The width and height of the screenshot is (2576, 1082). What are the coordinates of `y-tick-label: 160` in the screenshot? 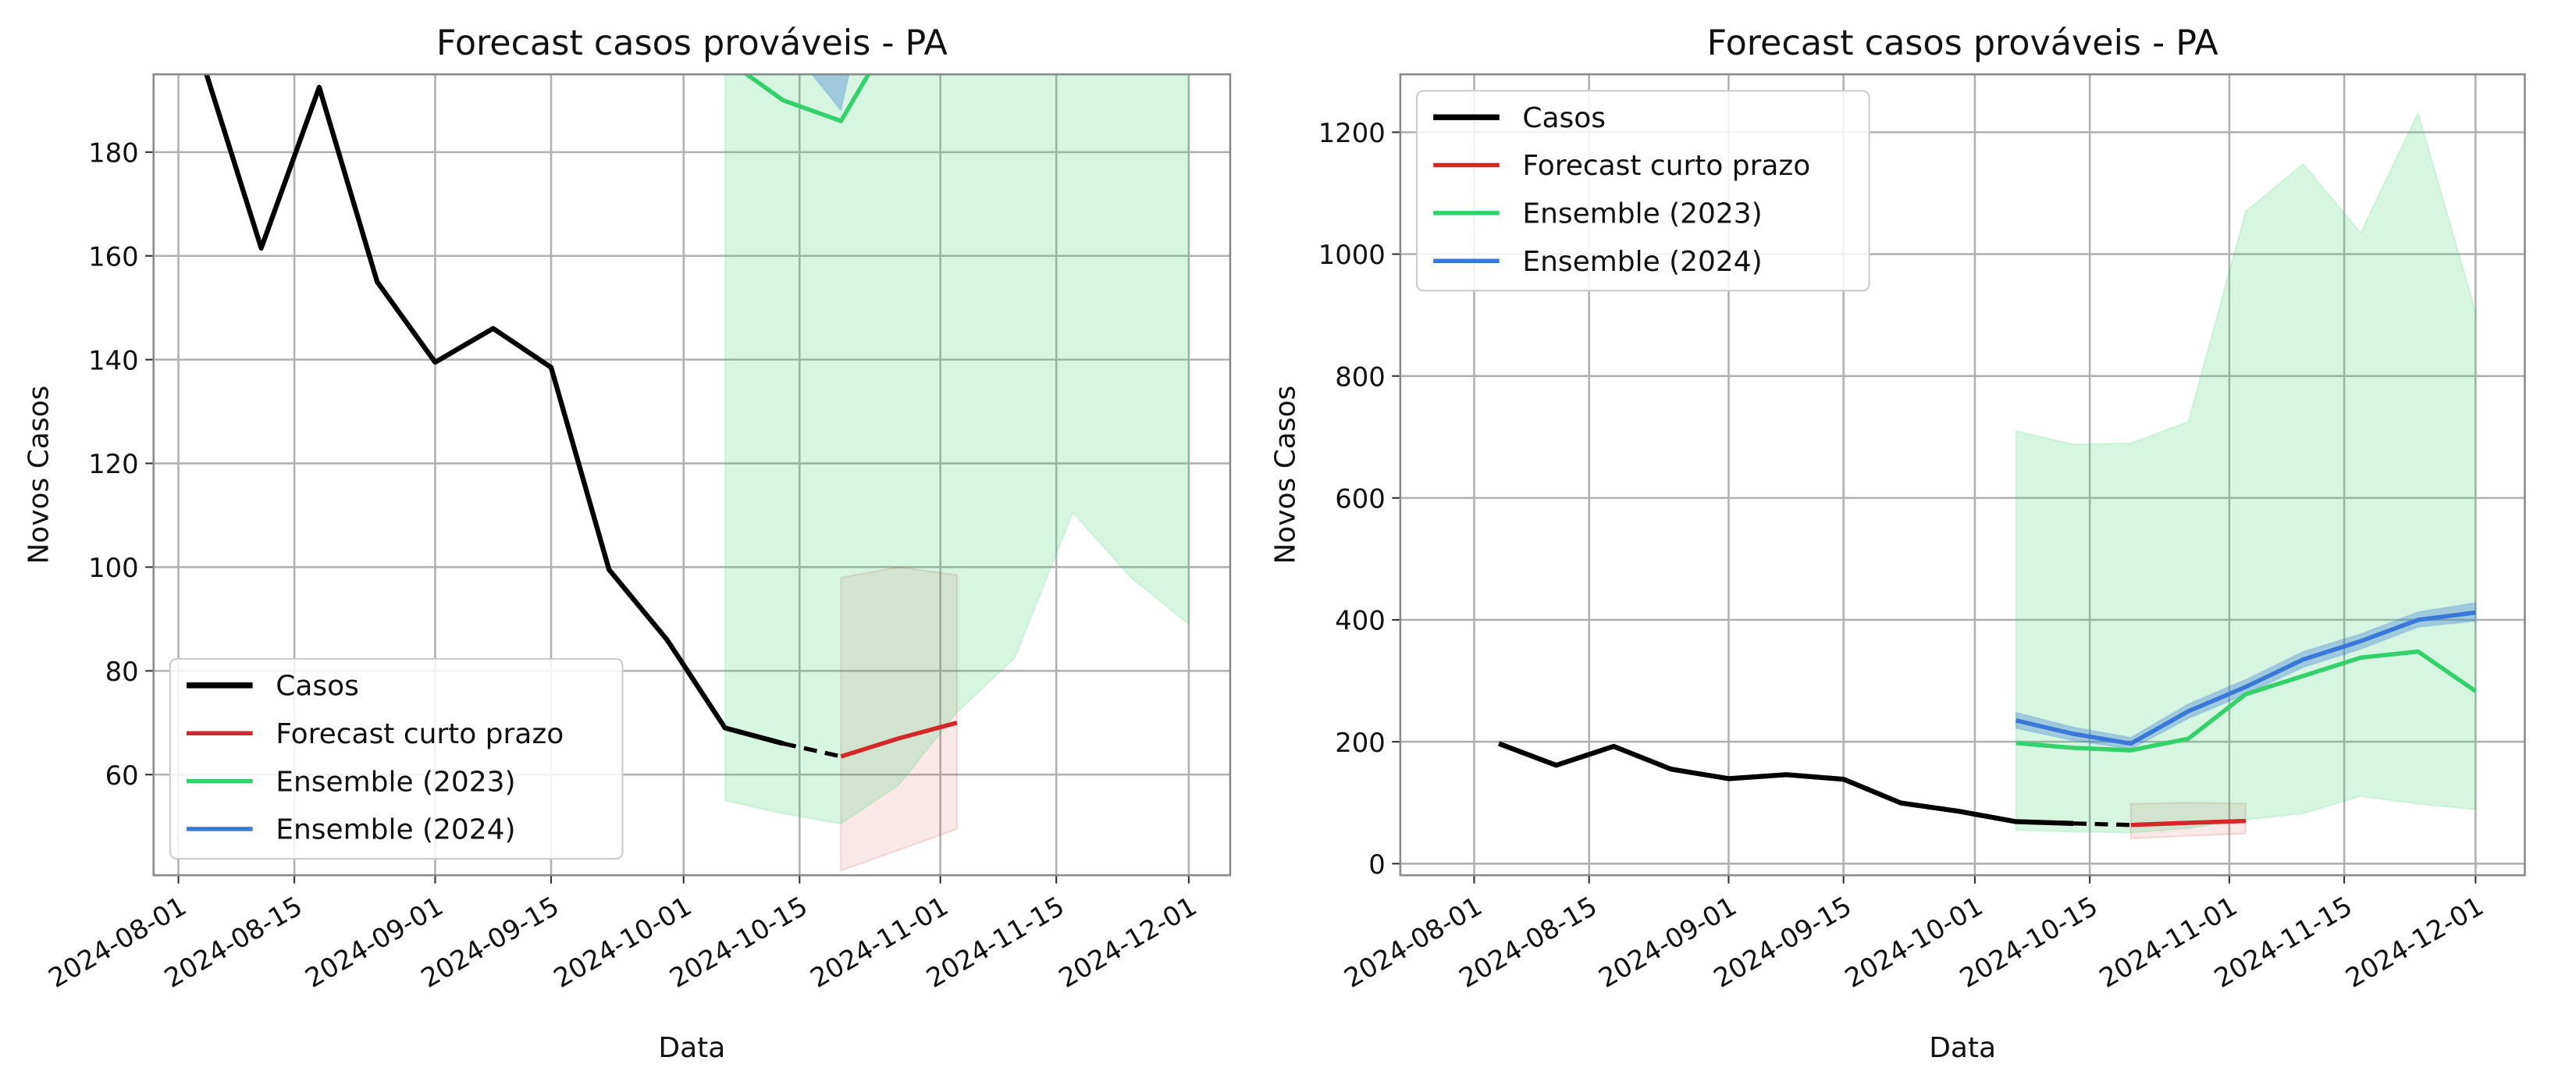 It's located at (114, 256).